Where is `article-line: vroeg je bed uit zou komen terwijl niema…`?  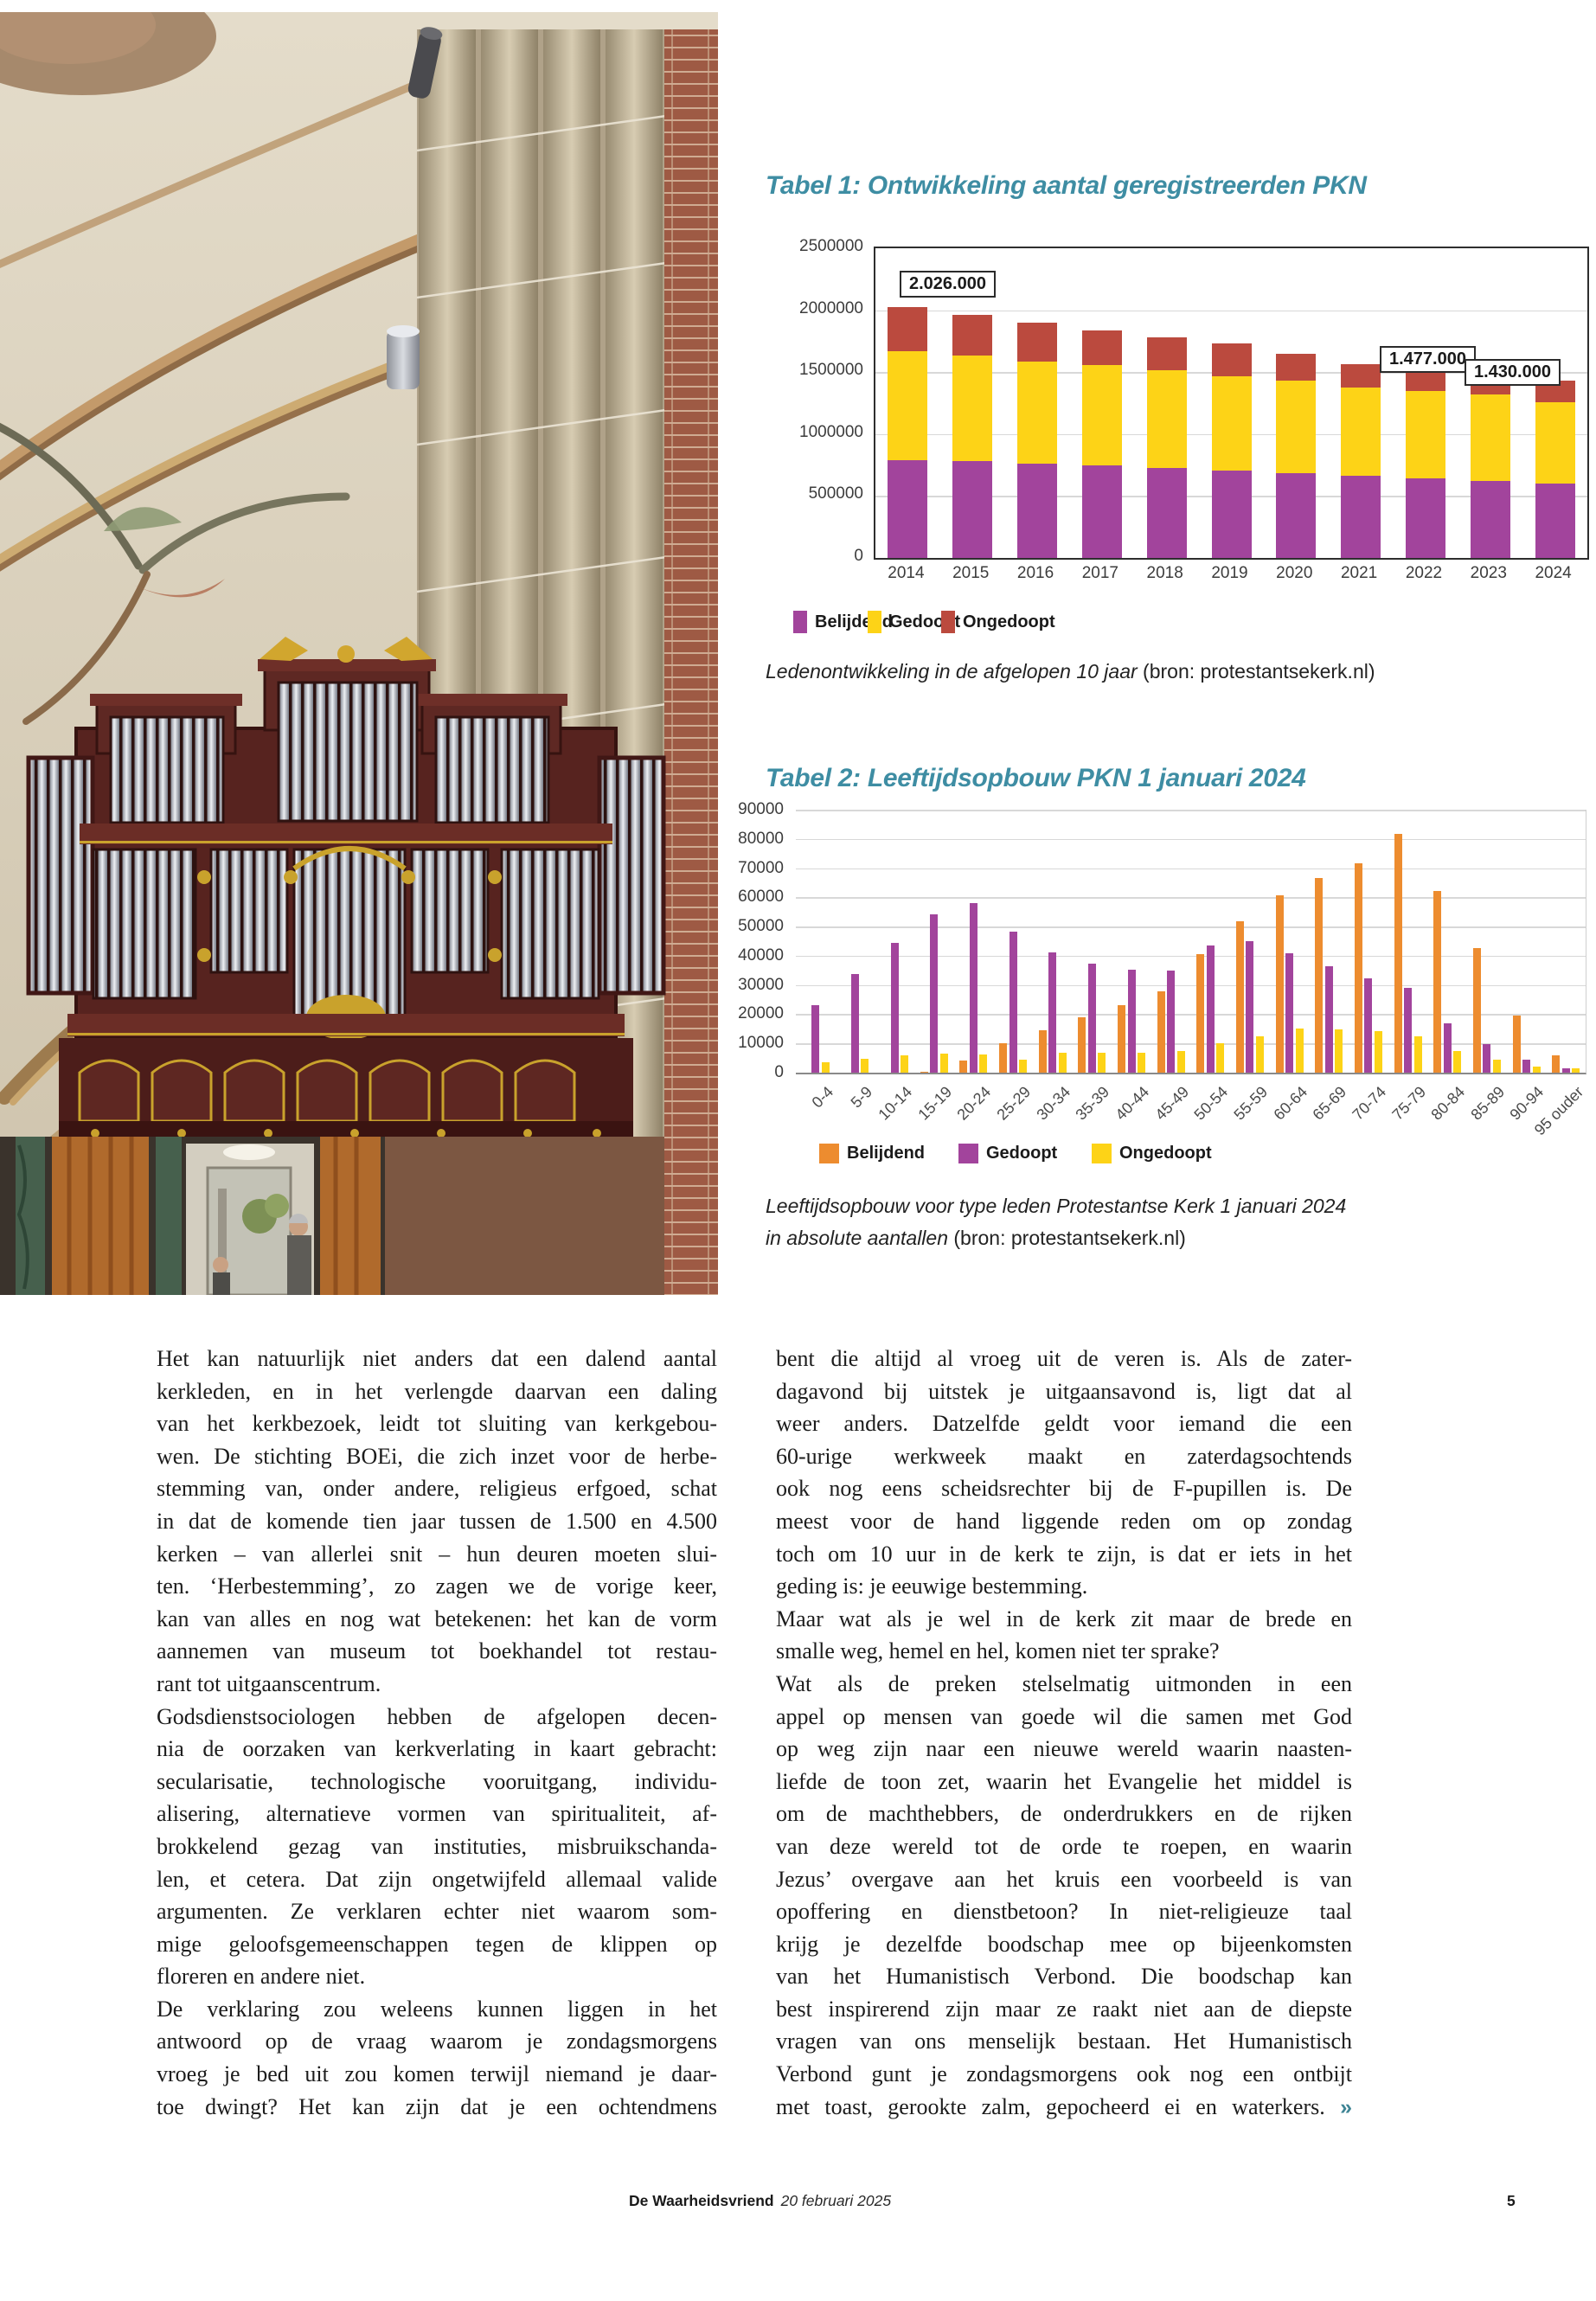
article-line: vroeg je bed uit zou komen terwijl niema… is located at coordinates (437, 2074).